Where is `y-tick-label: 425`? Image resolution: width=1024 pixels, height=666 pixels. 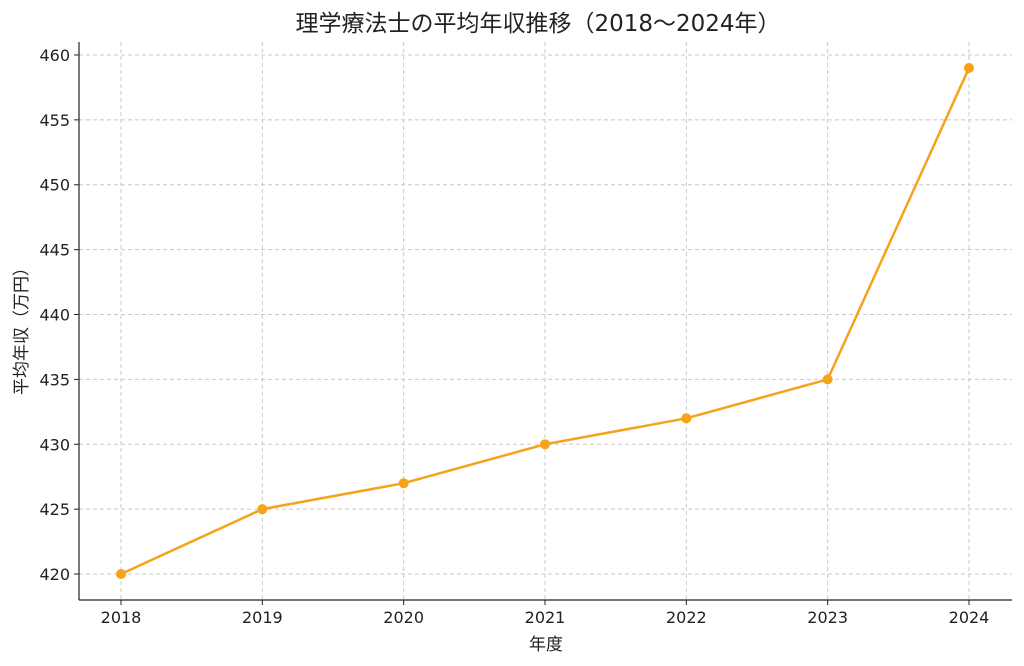 y-tick-label: 425 is located at coordinates (54, 509).